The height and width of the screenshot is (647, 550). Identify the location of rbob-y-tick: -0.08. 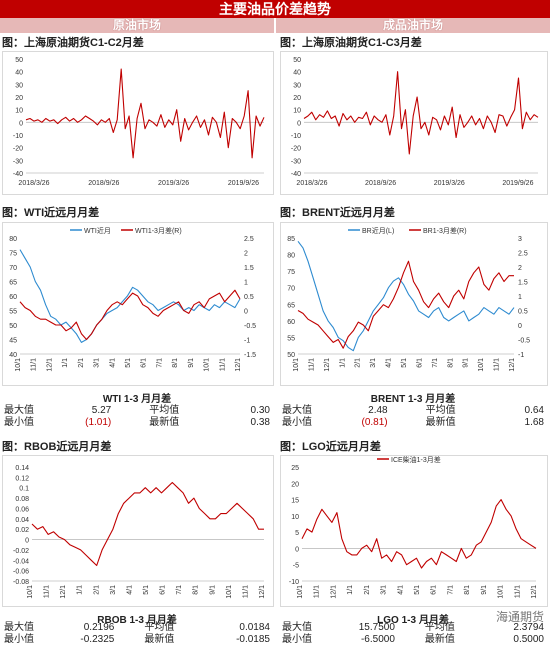
(21, 582).